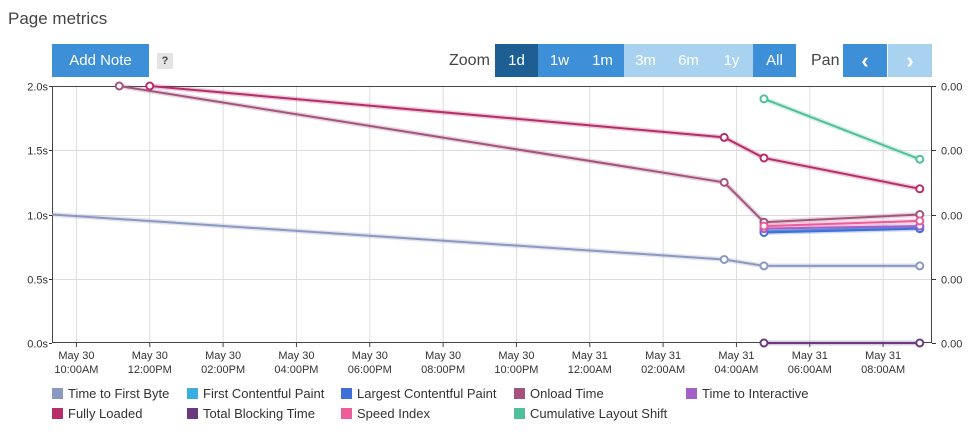 This screenshot has width=980, height=443. Describe the element at coordinates (469, 60) in the screenshot. I see `zoom-label: Zoom` at that location.